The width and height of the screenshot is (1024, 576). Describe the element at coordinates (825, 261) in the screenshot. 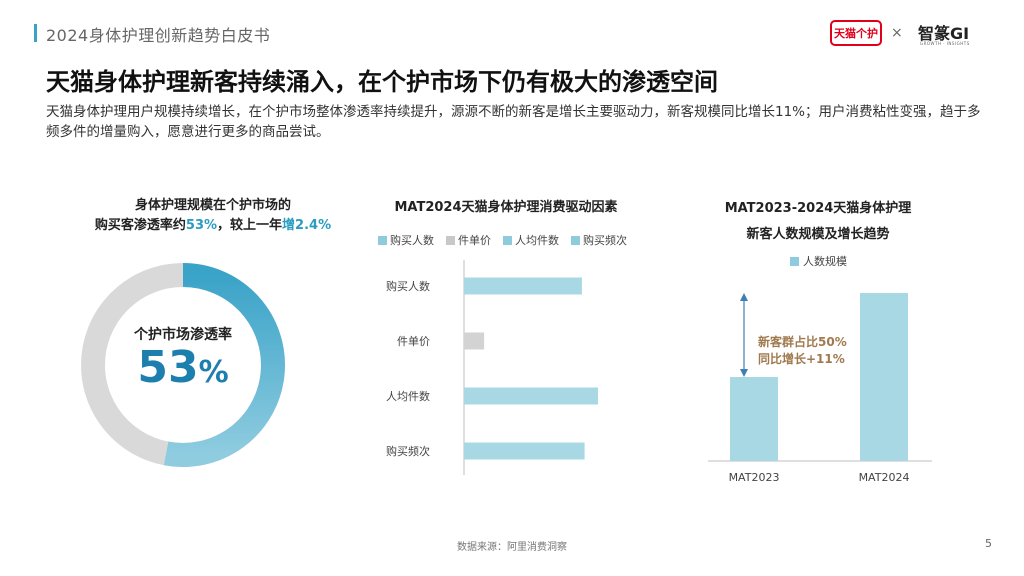

I see `legend-label-size: 人数规模` at that location.